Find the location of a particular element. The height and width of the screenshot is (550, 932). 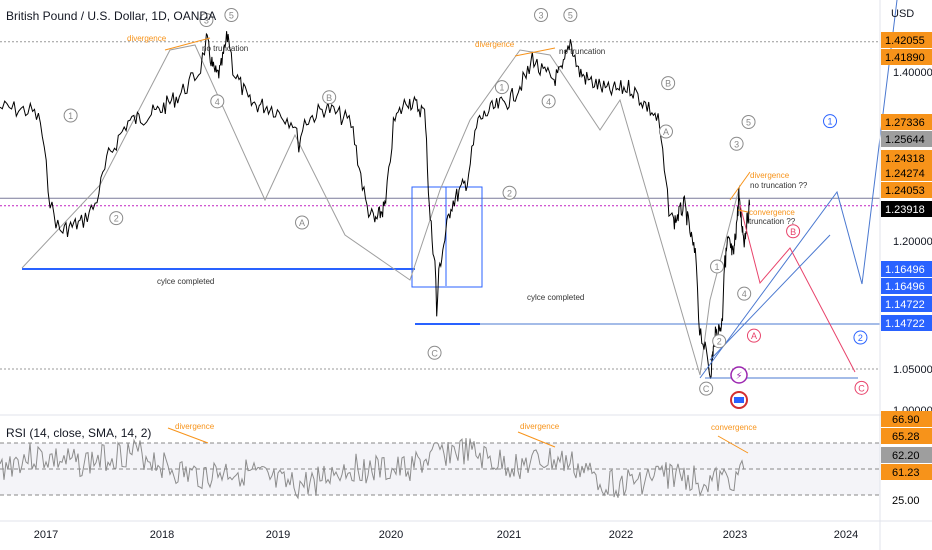

rsi-scale-value: 66.90 is located at coordinates (906, 420).